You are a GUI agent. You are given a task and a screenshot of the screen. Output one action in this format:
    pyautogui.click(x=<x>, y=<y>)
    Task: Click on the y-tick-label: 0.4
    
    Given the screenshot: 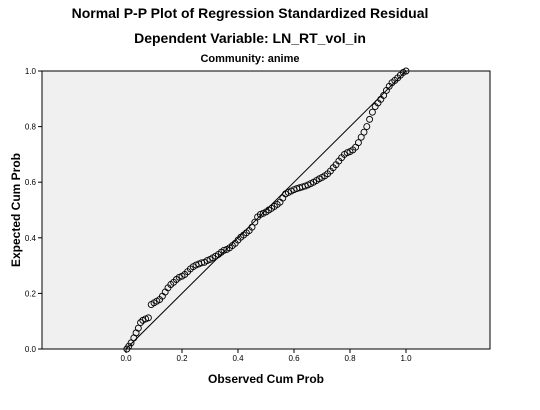 What is the action you would take?
    pyautogui.click(x=31, y=238)
    